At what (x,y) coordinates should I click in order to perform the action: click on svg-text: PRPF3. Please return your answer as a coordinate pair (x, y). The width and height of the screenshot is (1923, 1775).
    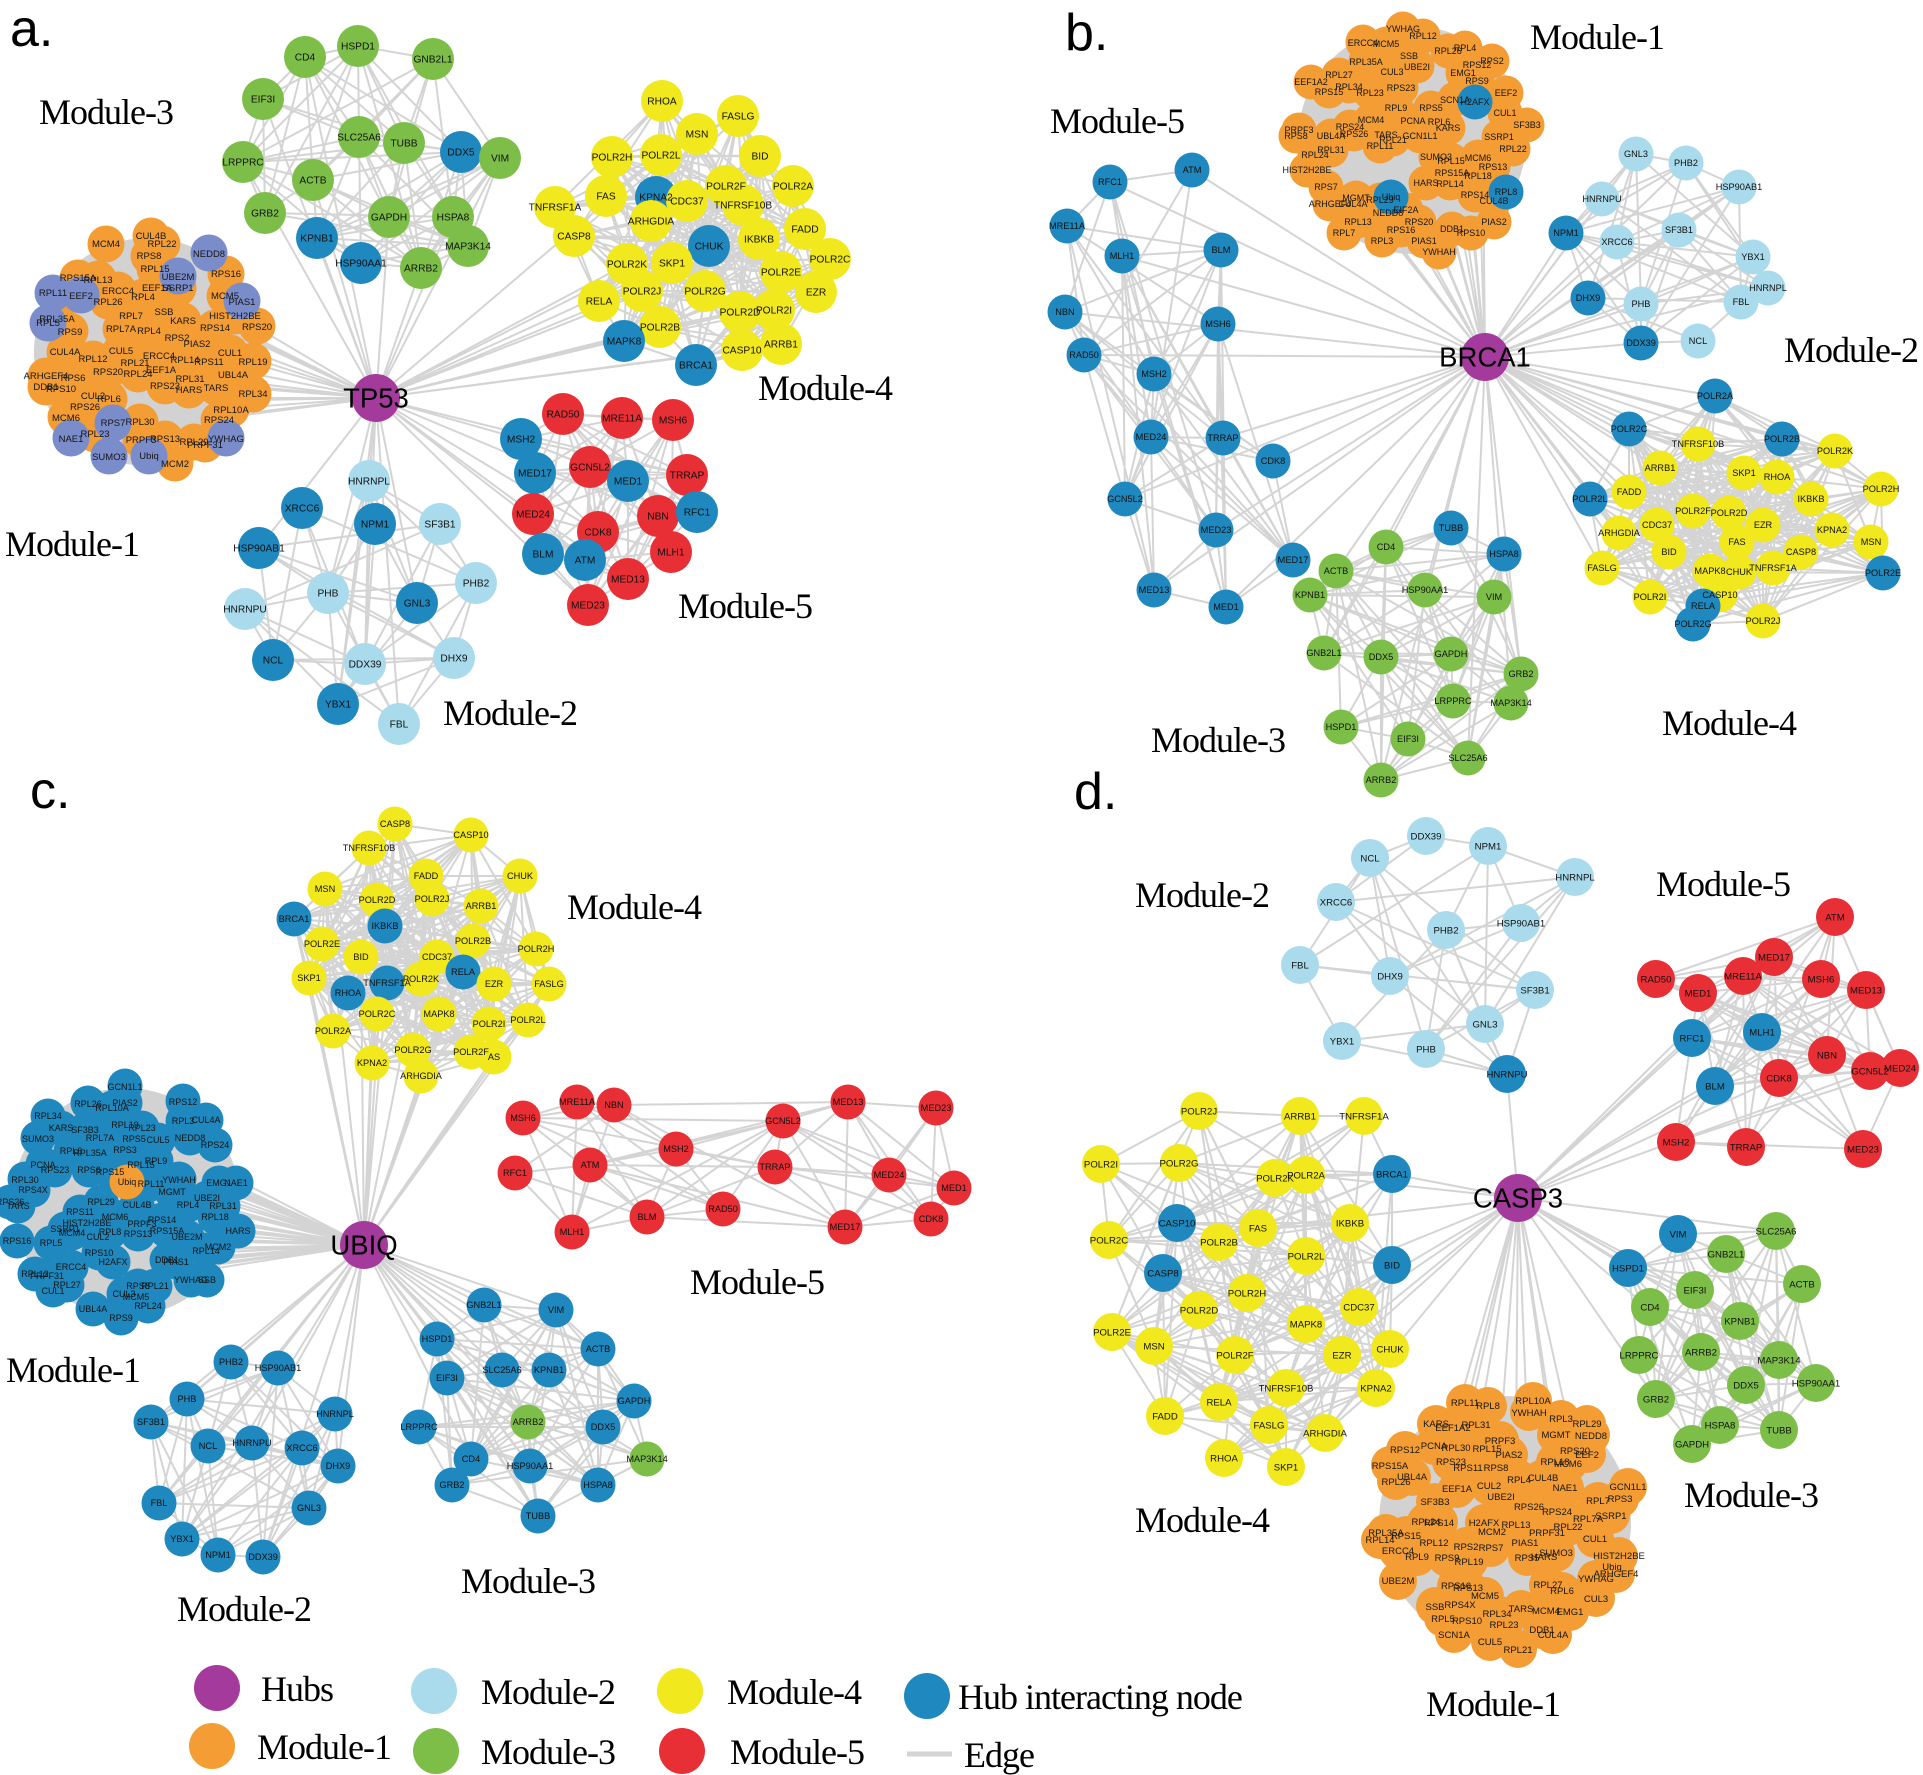
    Looking at the image, I should click on (141, 1224).